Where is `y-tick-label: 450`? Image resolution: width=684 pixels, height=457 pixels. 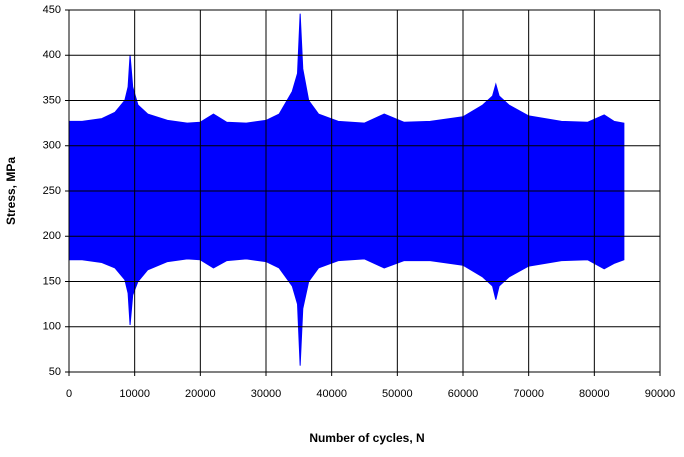 y-tick-label: 450 is located at coordinates (52, 10).